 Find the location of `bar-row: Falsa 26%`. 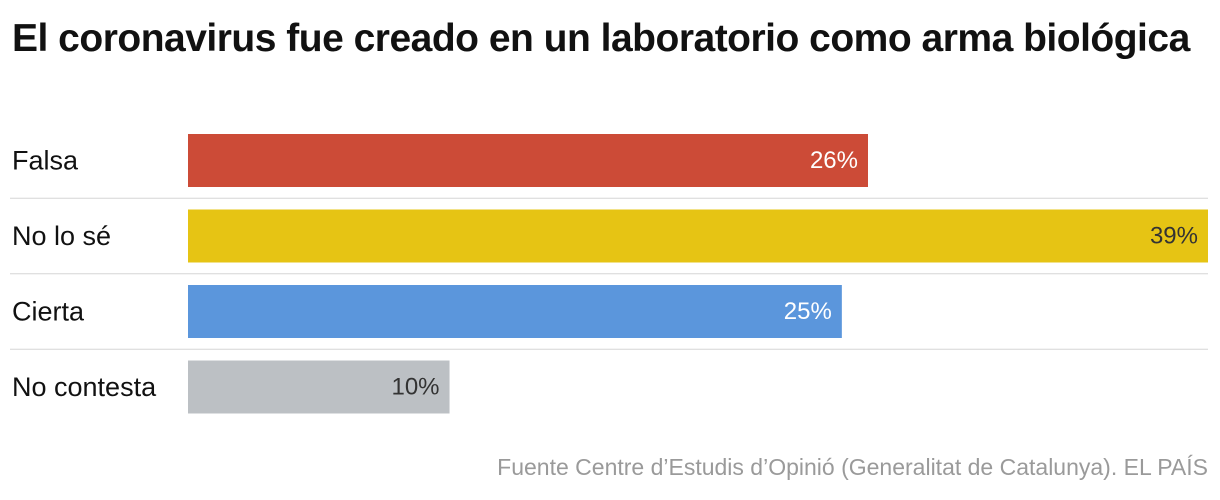

bar-row: Falsa 26% is located at coordinates (440, 160).